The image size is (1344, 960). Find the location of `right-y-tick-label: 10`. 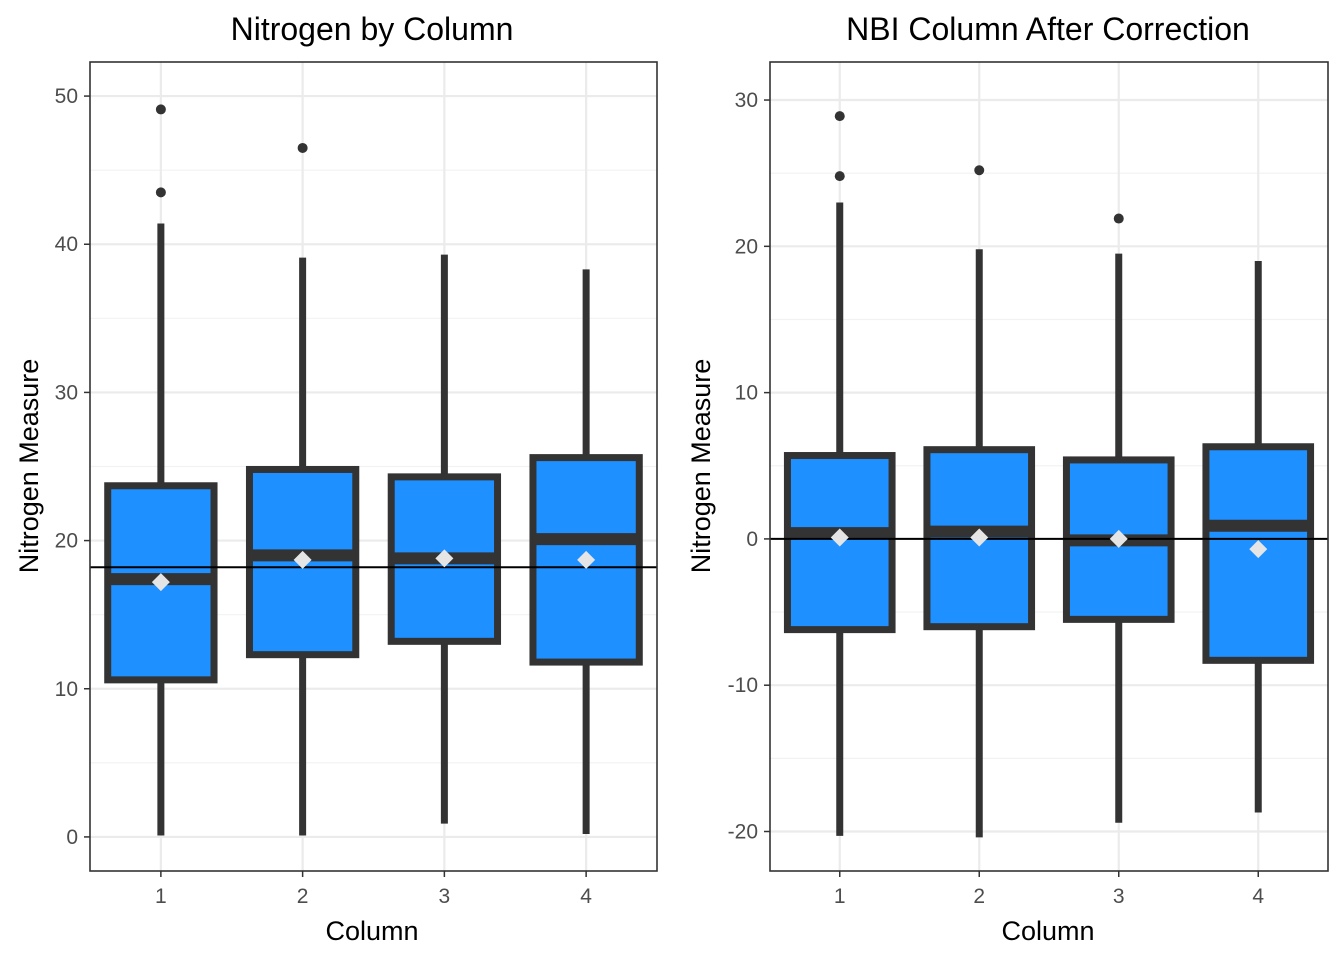

right-y-tick-label: 10 is located at coordinates (746, 393).